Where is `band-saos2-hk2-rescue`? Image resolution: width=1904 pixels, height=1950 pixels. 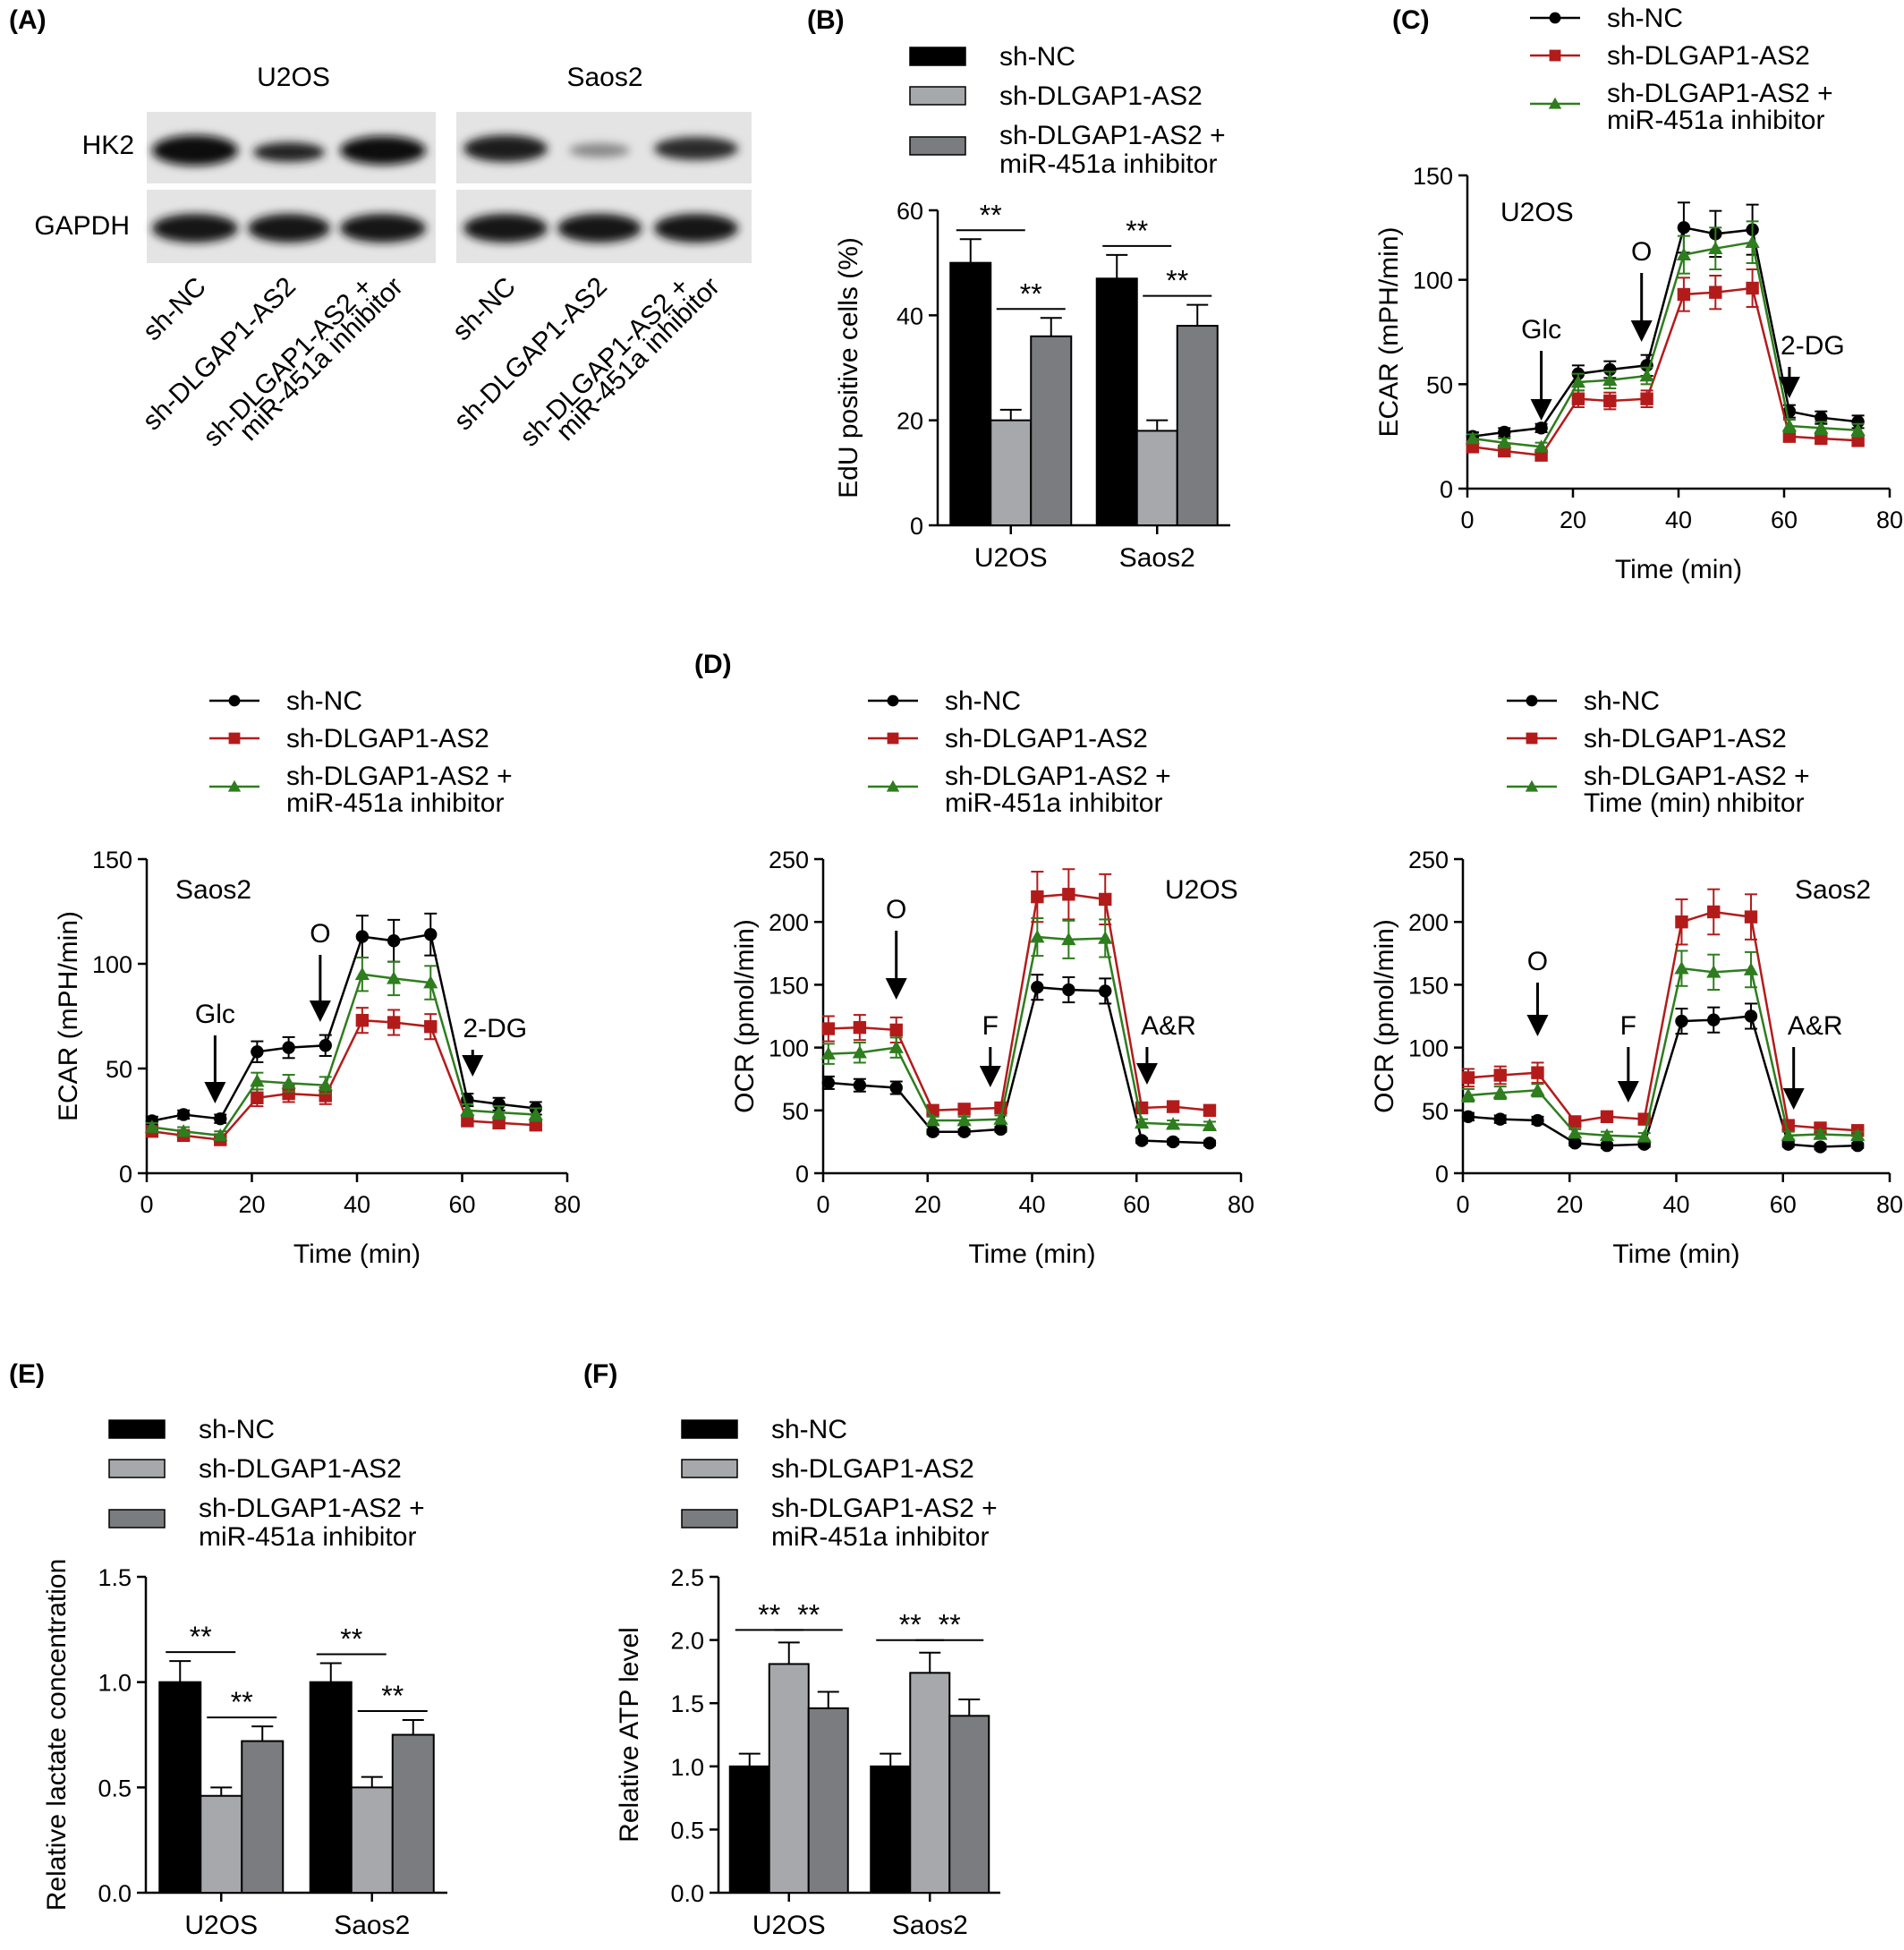
band-saos2-hk2-rescue is located at coordinates (696, 148).